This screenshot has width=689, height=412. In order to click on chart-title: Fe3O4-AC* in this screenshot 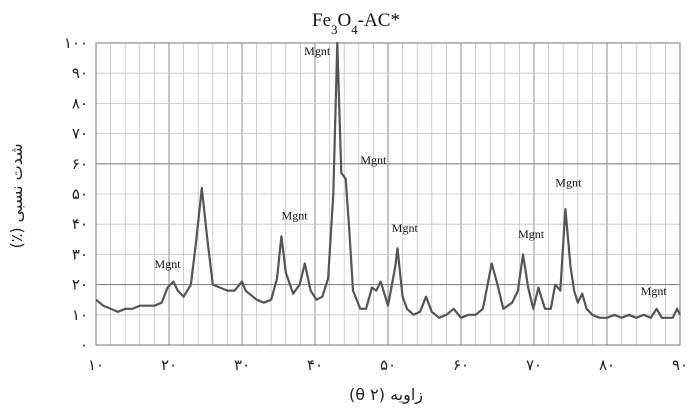, I will do `click(356, 23)`.